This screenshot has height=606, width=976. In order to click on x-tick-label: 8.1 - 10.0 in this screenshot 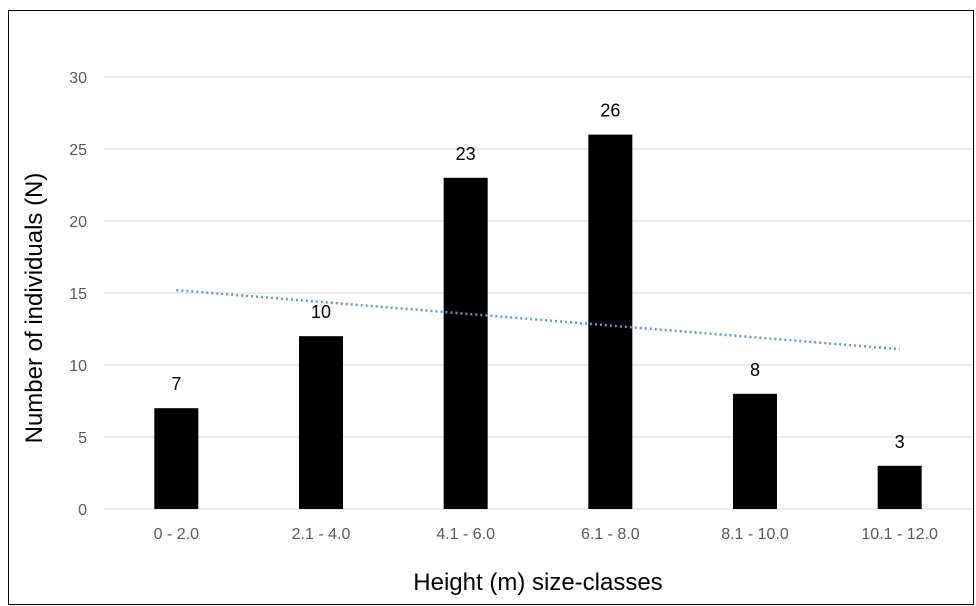, I will do `click(755, 534)`.